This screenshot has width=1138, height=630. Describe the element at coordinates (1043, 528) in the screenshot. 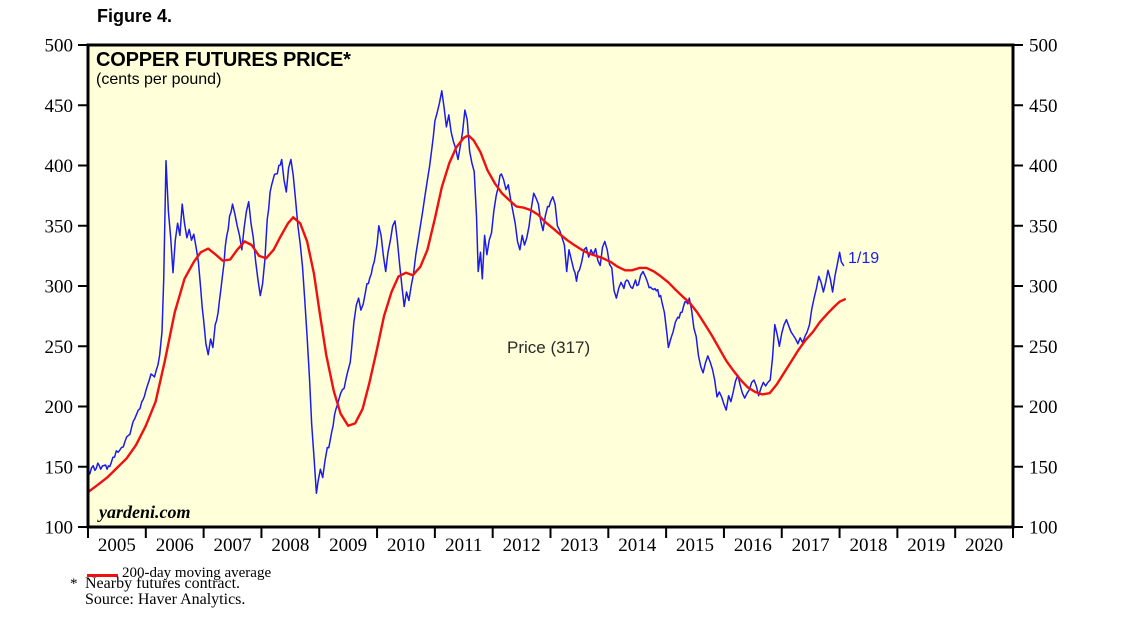

I see `y-axis-label-right: 100` at that location.